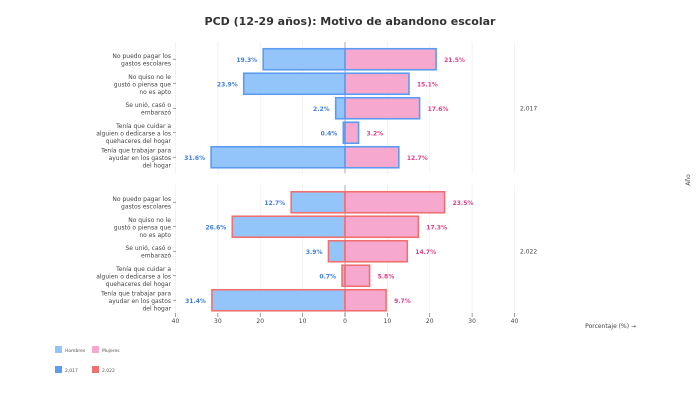  I want to click on facet-axis-label: Año, so click(688, 180).